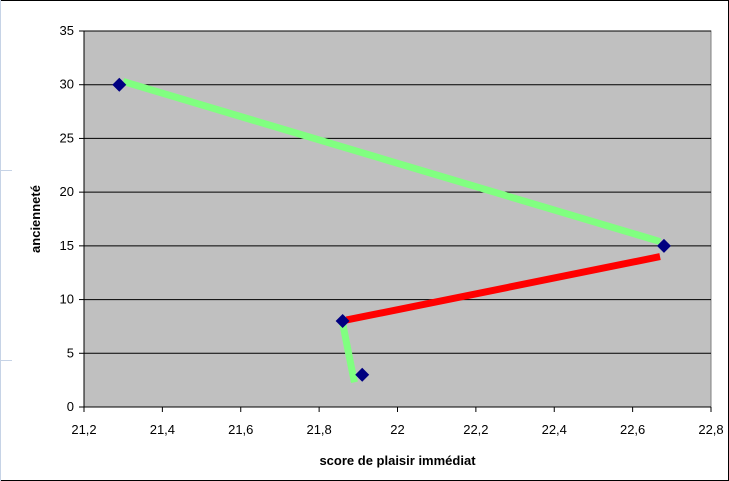 The height and width of the screenshot is (481, 729). Describe the element at coordinates (67, 299) in the screenshot. I see `y-tick-label: 10` at that location.